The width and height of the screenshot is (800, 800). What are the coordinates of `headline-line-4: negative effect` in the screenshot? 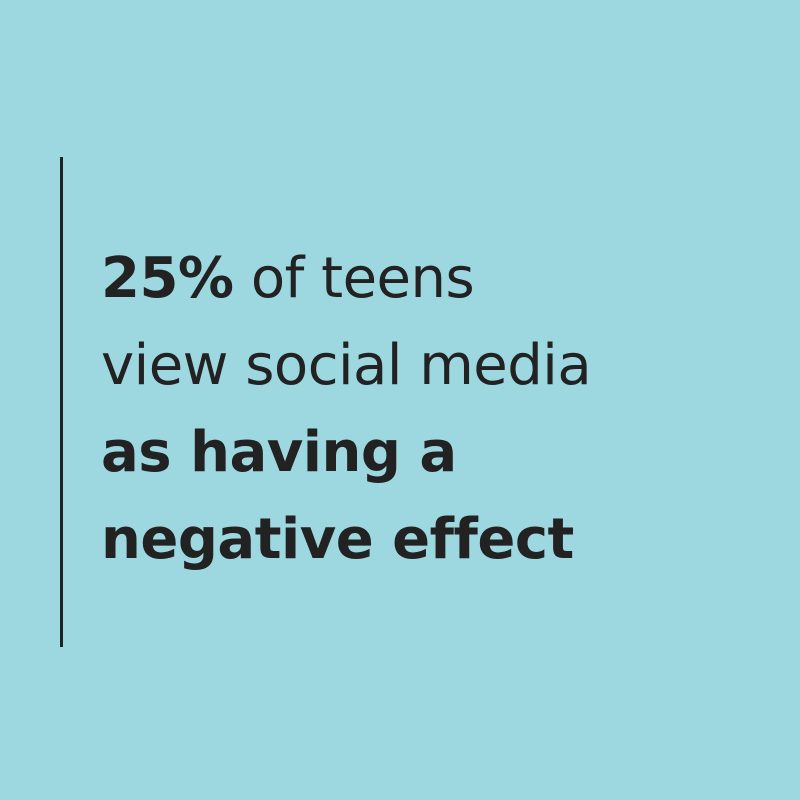 It's located at (337, 539).